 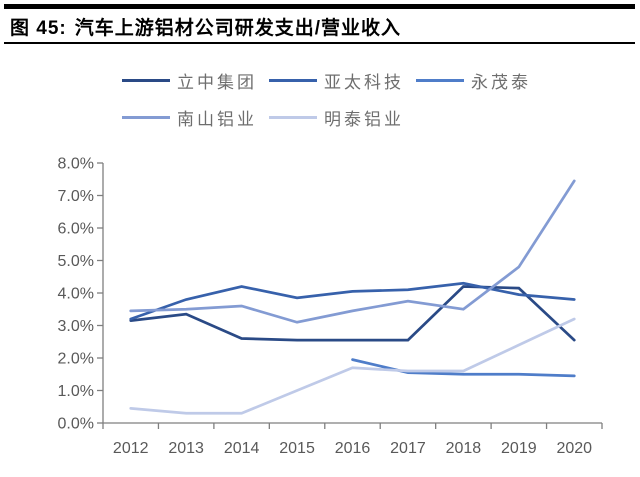 I want to click on y-tick-label: 8.0%, so click(x=76, y=164).